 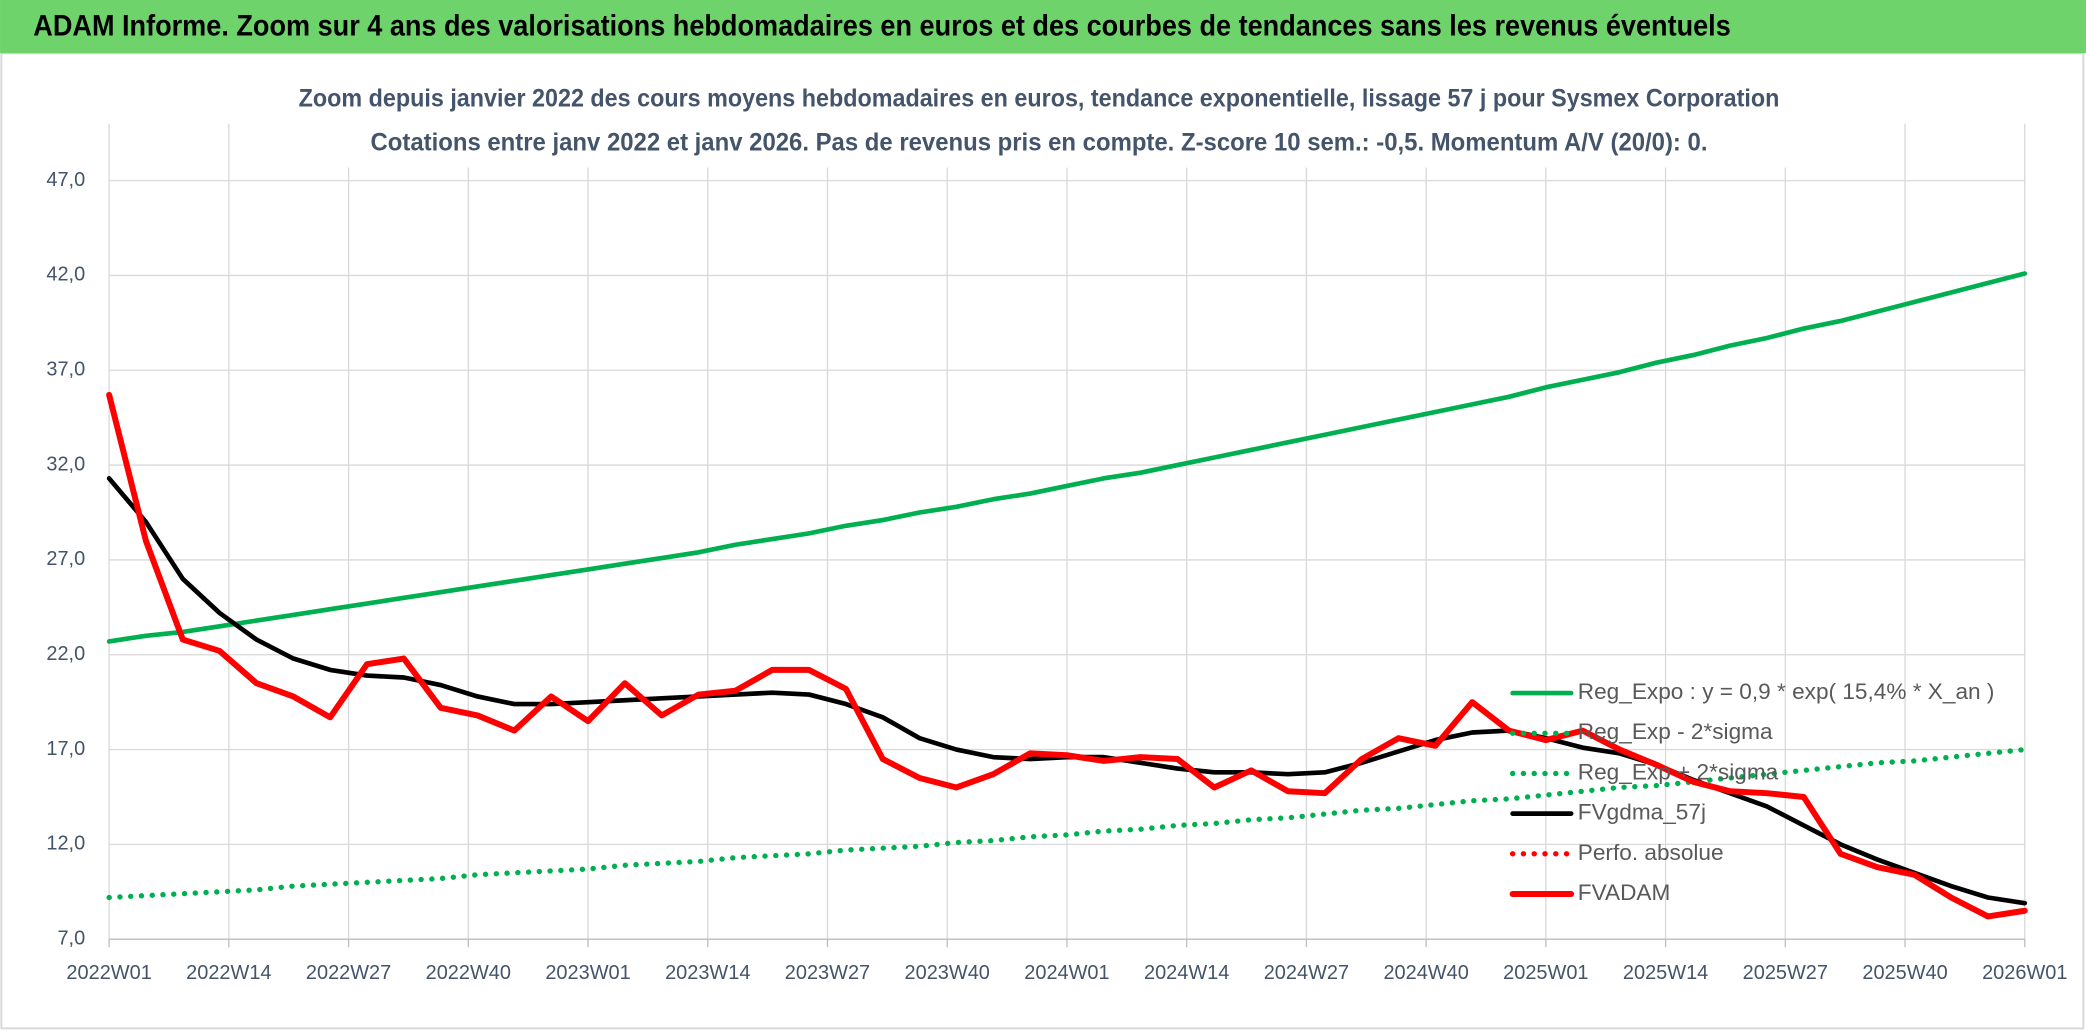 I want to click on x-tick-label: 2022W27, so click(x=348, y=973).